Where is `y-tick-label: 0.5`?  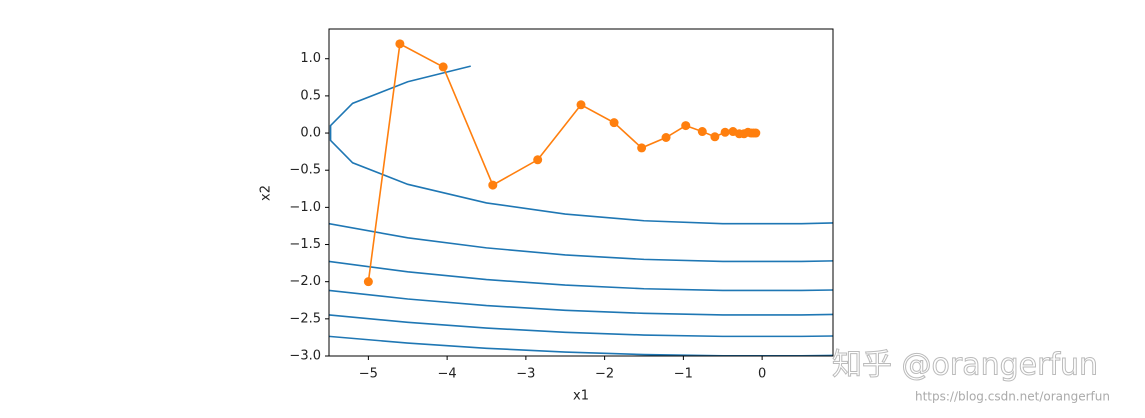
y-tick-label: 0.5 is located at coordinates (310, 95).